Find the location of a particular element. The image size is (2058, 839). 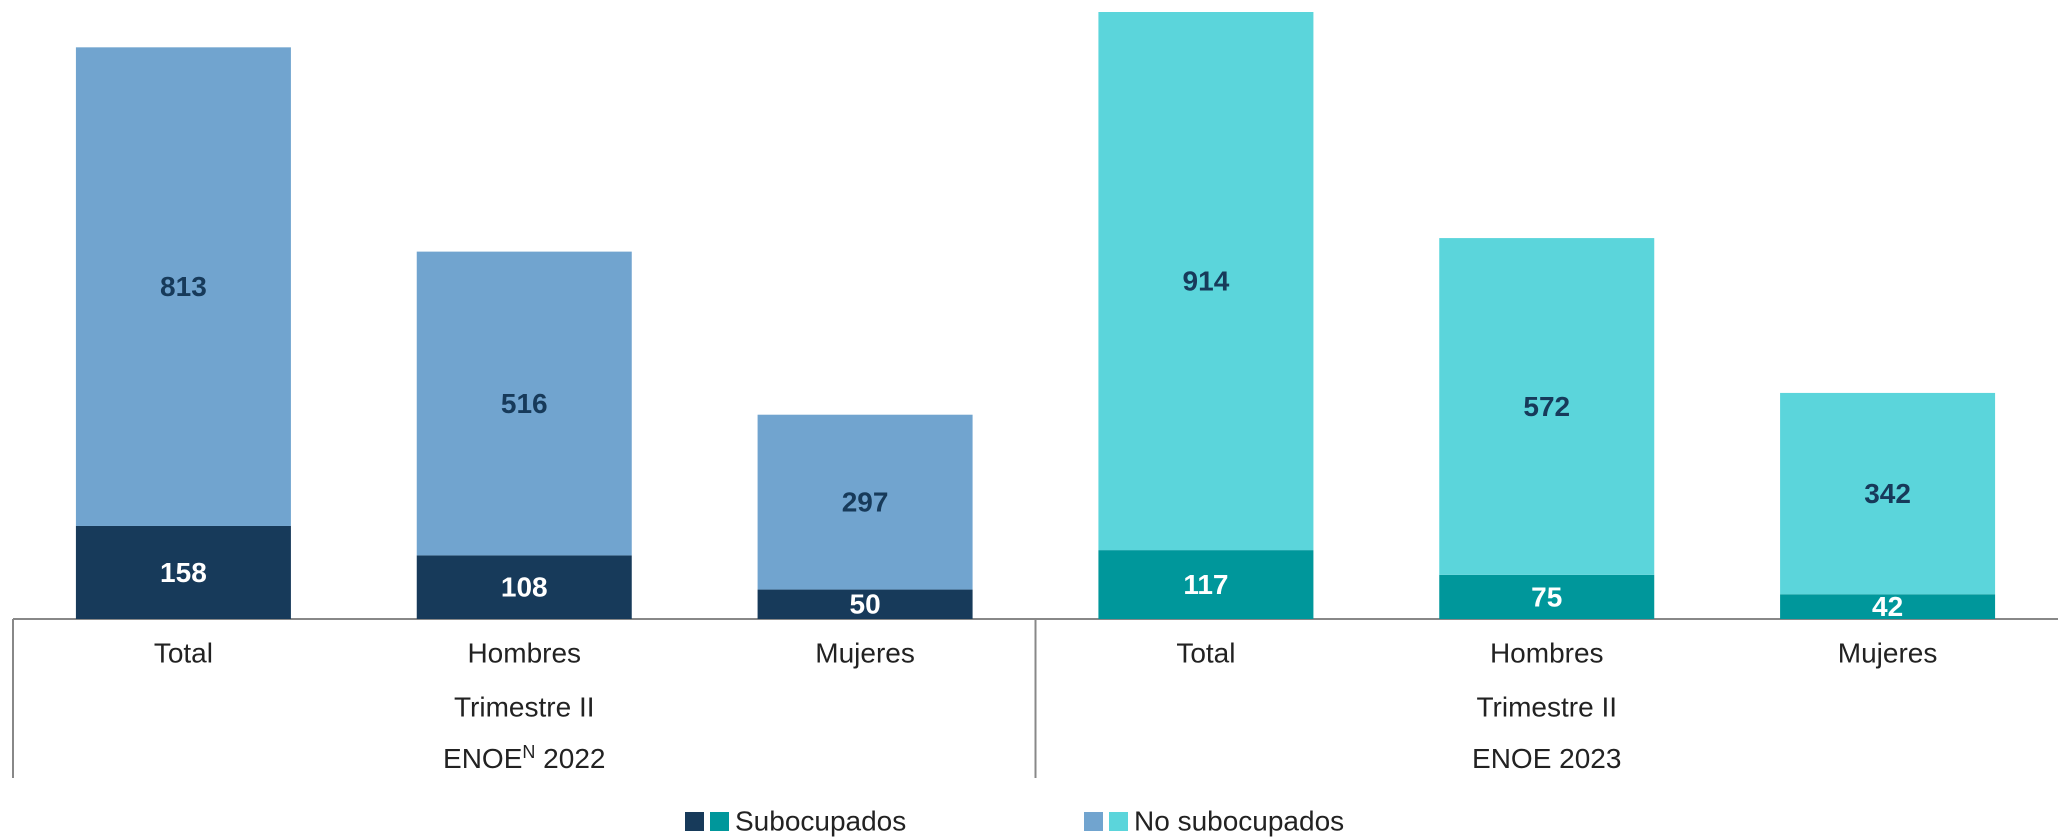

value-label: 297 is located at coordinates (865, 502).